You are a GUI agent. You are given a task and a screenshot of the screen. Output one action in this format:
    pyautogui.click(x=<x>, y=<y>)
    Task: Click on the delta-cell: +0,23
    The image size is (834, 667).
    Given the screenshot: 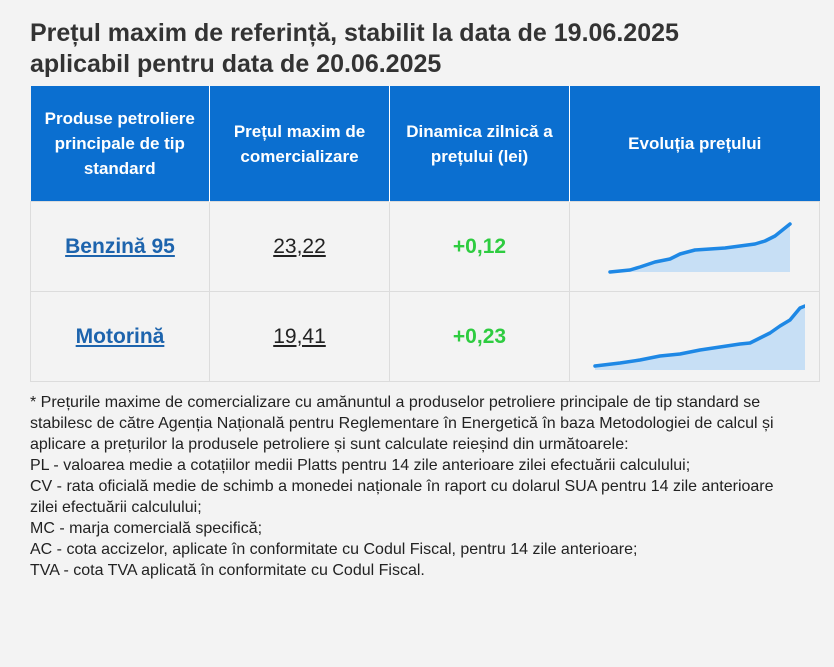 What is the action you would take?
    pyautogui.click(x=479, y=336)
    